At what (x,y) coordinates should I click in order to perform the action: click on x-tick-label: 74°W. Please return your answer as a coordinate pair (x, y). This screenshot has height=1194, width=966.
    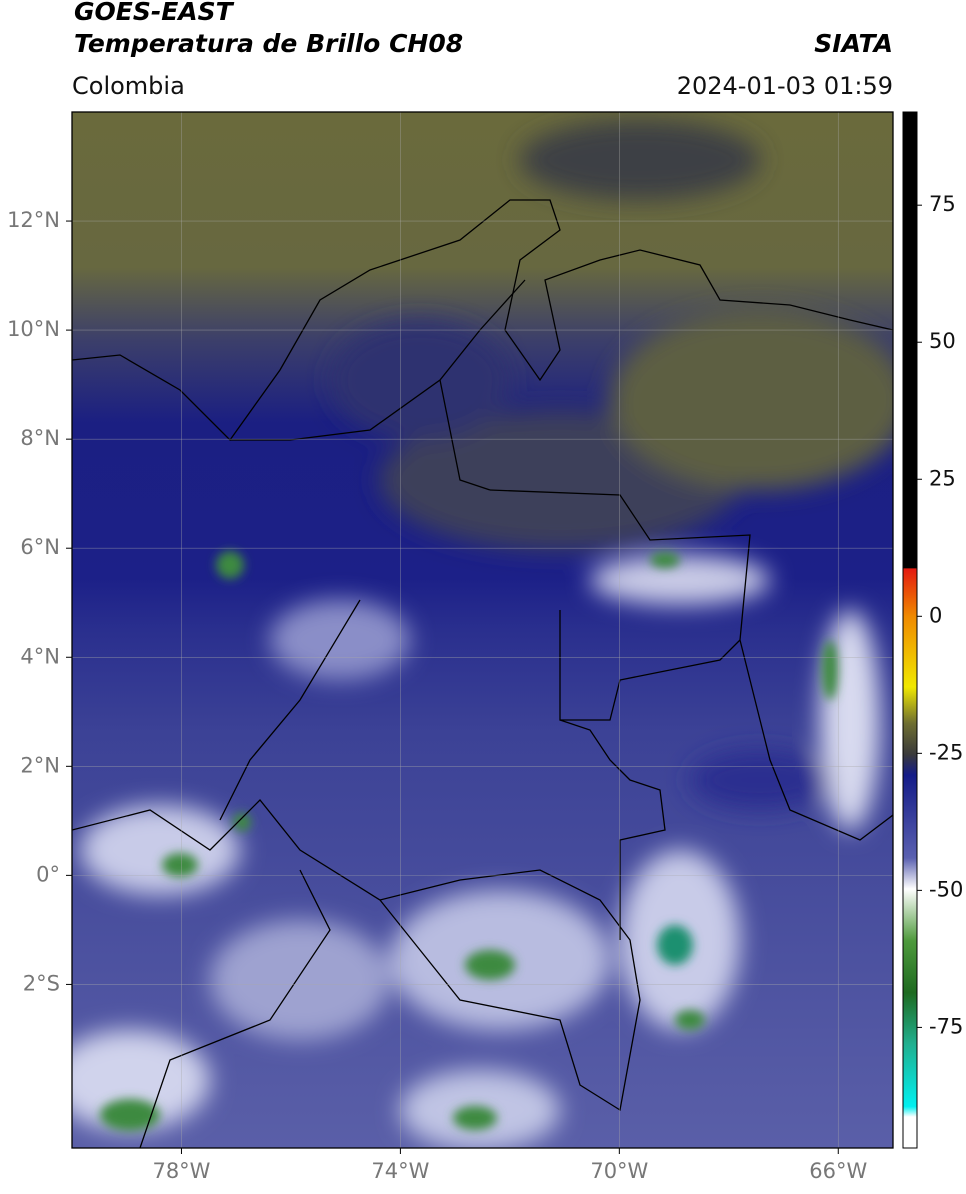
    Looking at the image, I should click on (400, 1171).